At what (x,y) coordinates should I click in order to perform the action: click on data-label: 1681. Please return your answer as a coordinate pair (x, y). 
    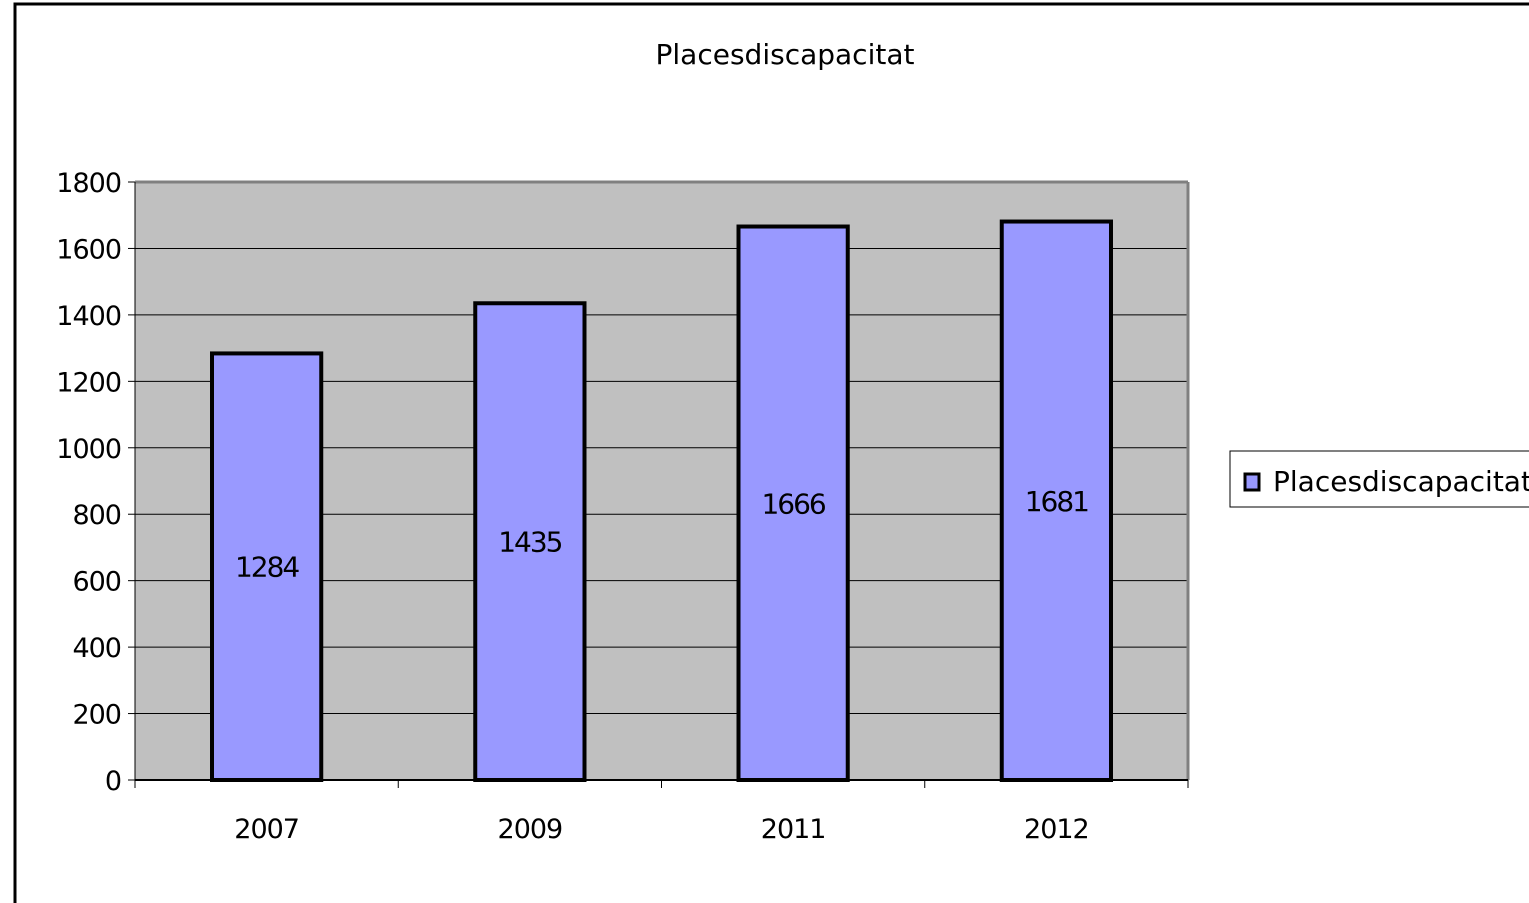
    Looking at the image, I should click on (1056, 501).